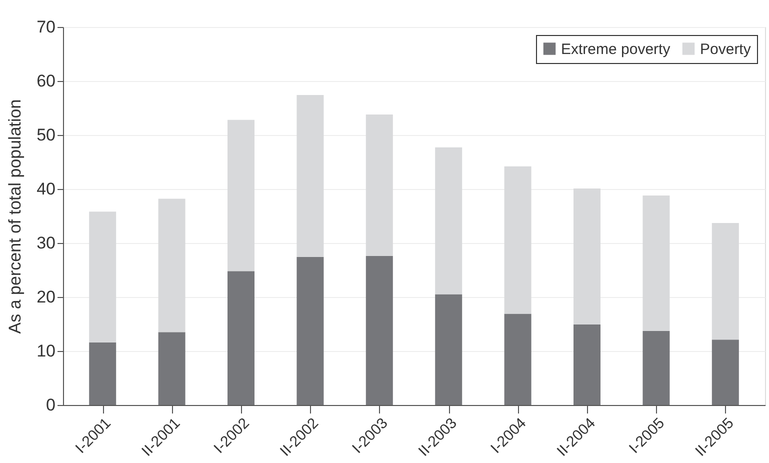 This screenshot has height=463, width=769. Describe the element at coordinates (726, 49) in the screenshot. I see `legend-label: Poverty` at that location.